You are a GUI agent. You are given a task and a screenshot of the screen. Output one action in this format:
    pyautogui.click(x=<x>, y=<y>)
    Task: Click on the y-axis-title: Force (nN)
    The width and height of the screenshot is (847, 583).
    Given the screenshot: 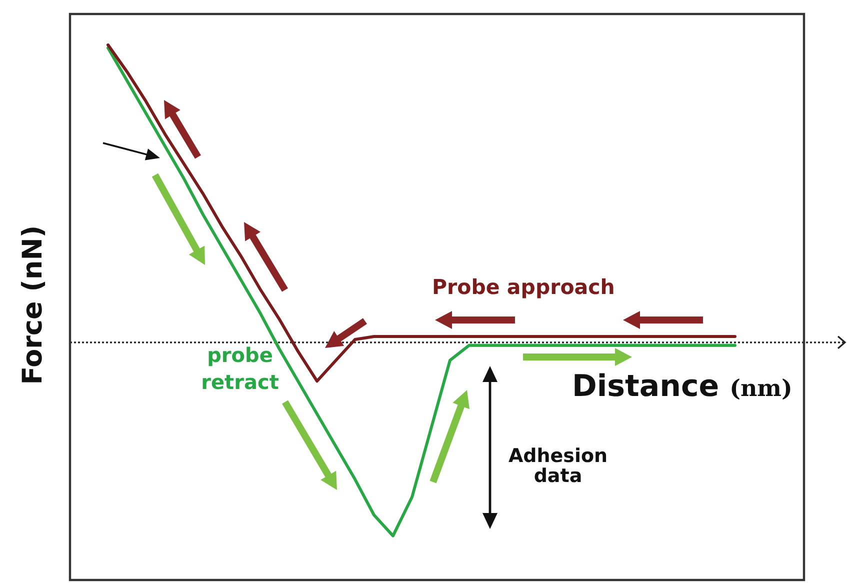 What is the action you would take?
    pyautogui.click(x=33, y=305)
    